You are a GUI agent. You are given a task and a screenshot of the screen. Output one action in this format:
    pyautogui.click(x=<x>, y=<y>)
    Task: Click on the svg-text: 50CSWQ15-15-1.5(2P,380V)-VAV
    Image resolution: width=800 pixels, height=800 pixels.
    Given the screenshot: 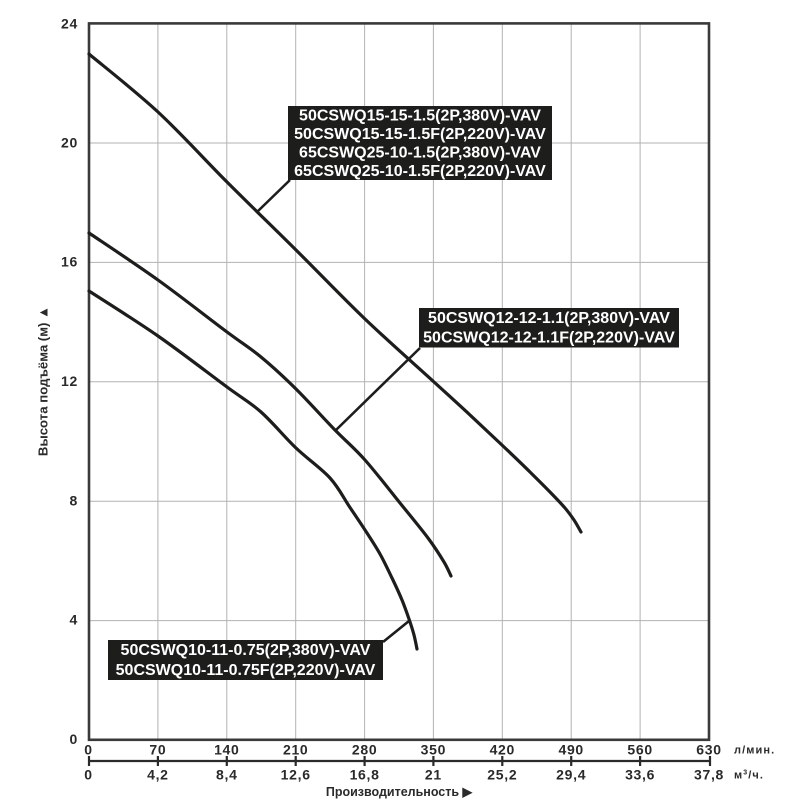 What is the action you would take?
    pyautogui.click(x=420, y=116)
    